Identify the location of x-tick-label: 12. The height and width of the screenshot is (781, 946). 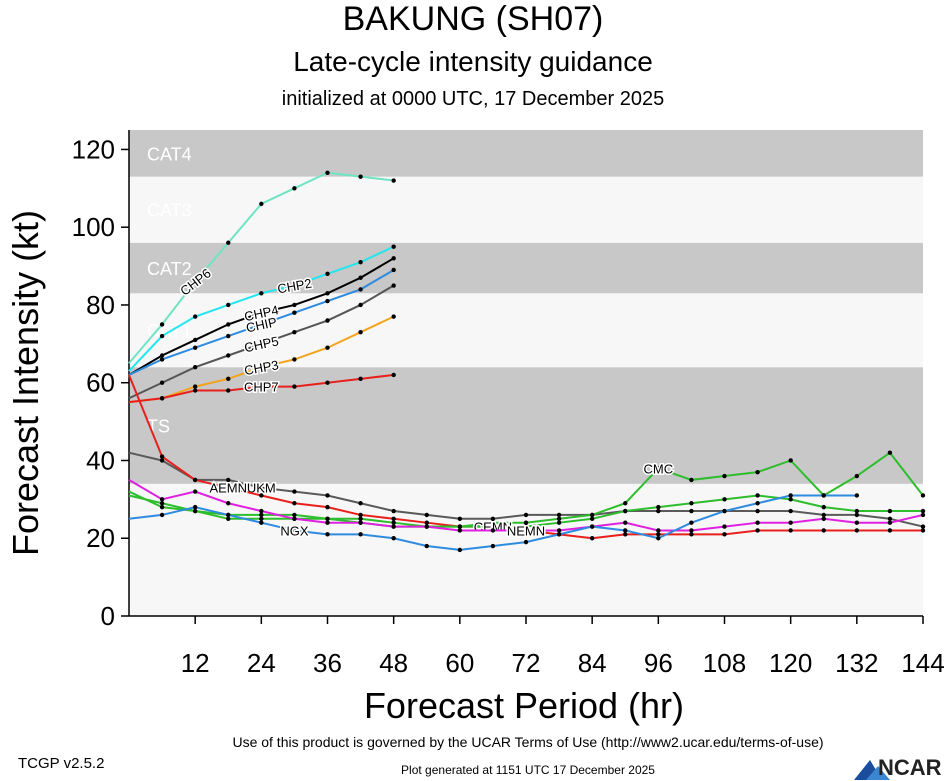
(195, 663).